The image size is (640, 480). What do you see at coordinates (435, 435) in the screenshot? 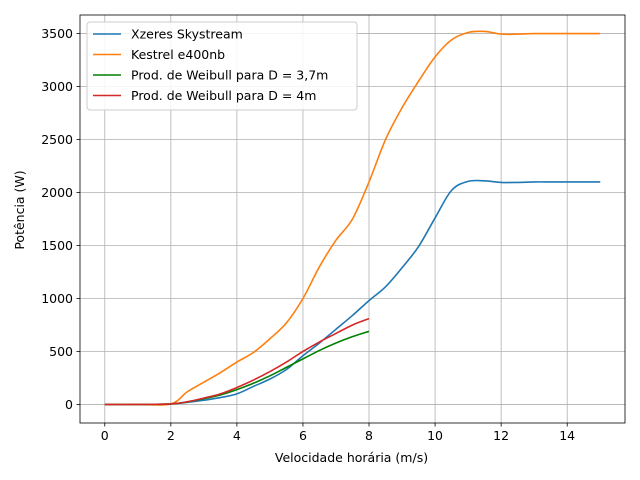
I see `x-tick-label: 10` at bounding box center [435, 435].